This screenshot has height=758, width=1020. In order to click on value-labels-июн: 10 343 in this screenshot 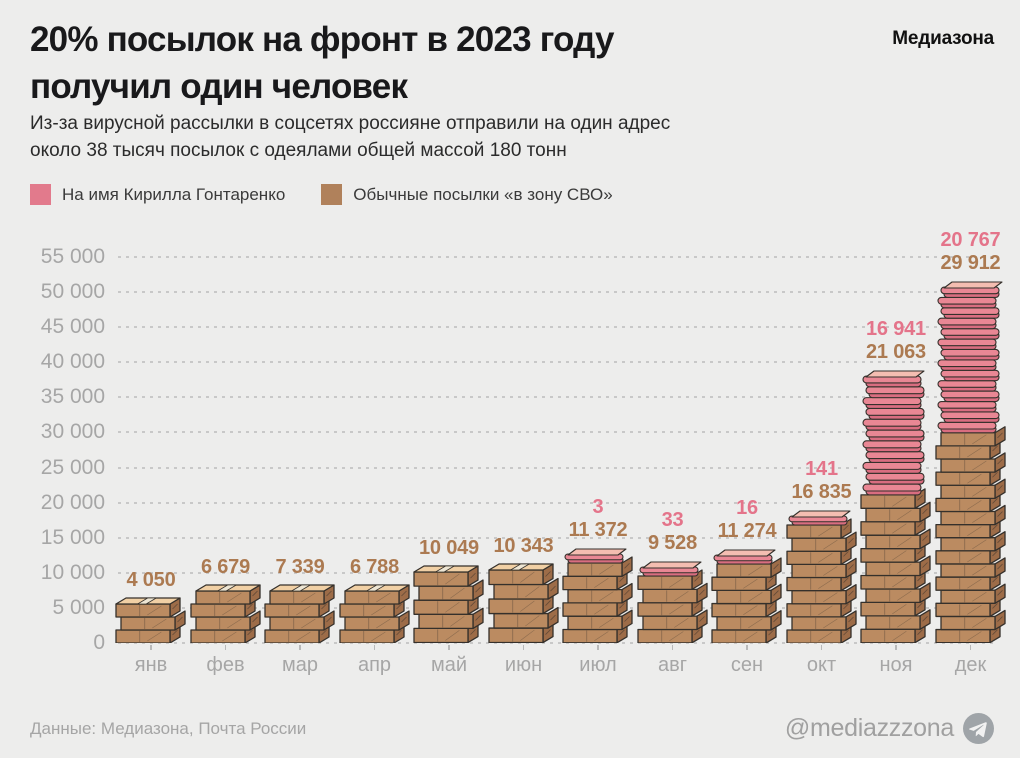, I will do `click(524, 546)`.